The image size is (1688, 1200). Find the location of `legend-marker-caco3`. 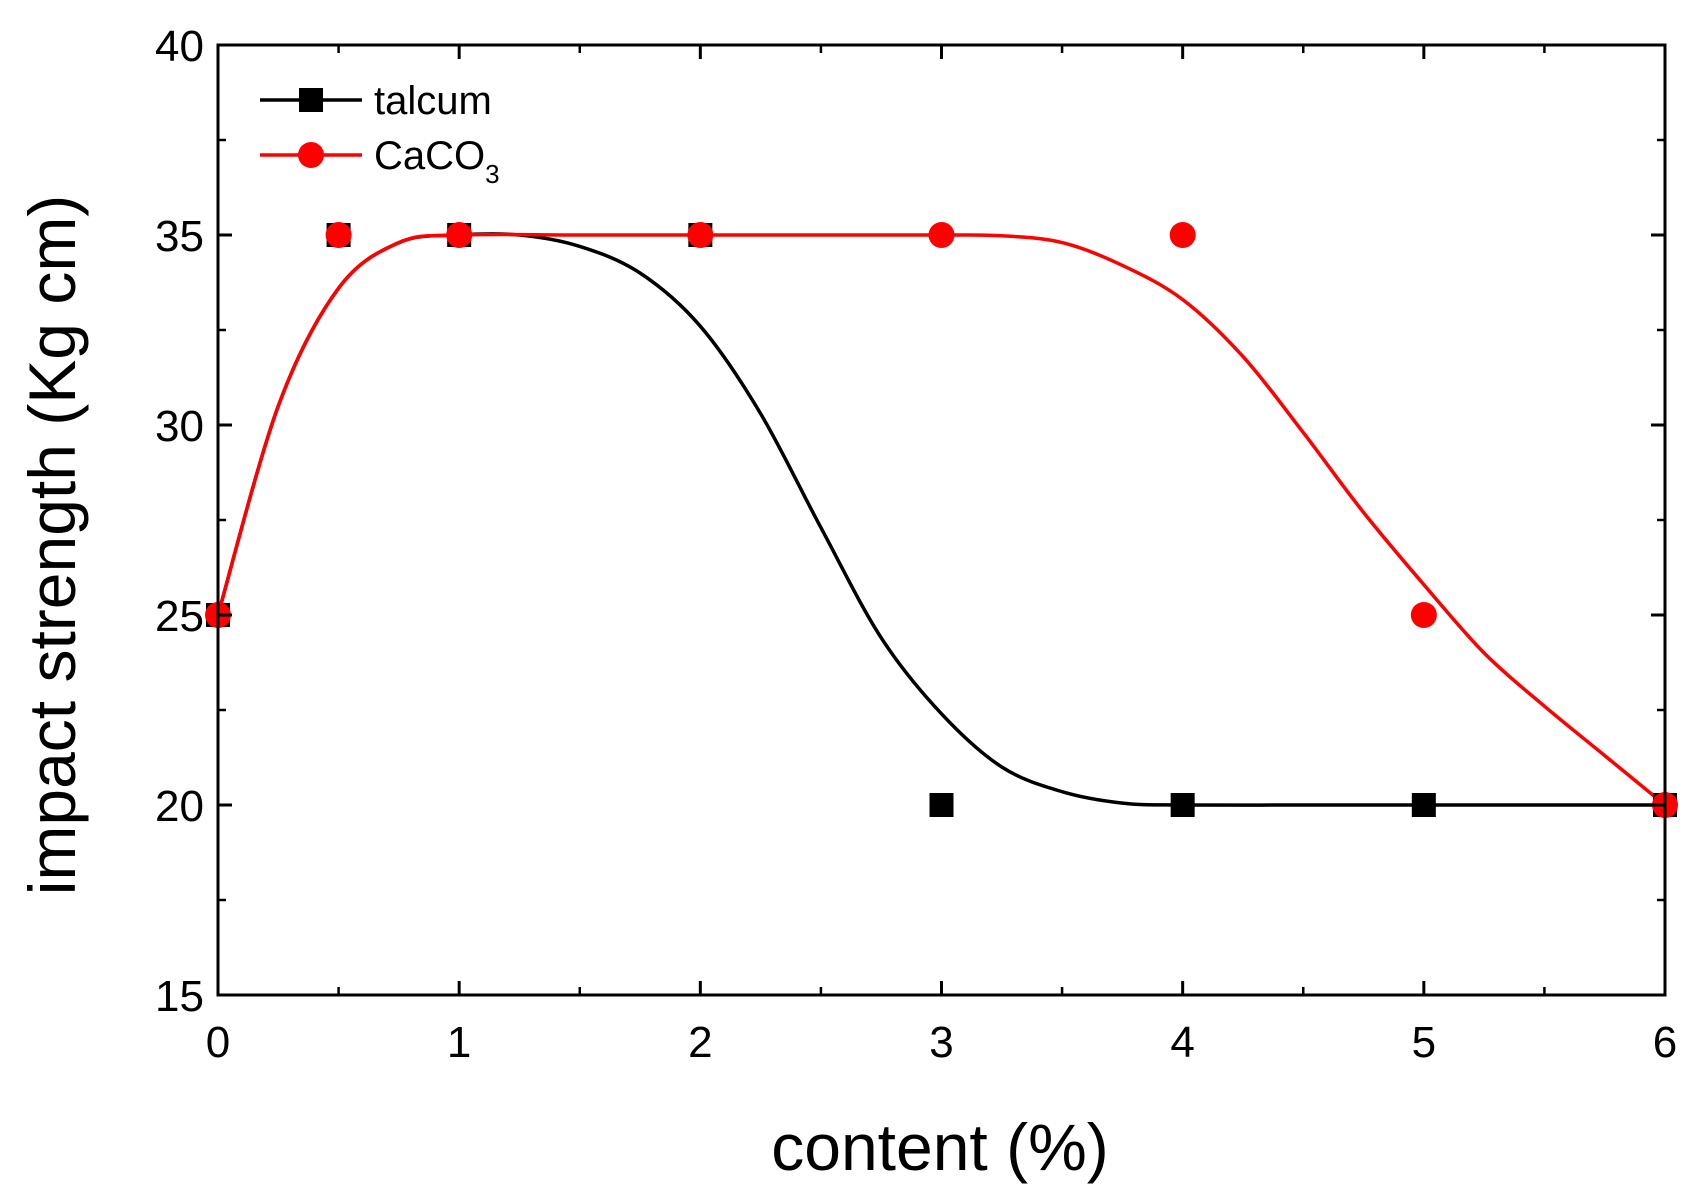

legend-marker-caco3 is located at coordinates (311, 155).